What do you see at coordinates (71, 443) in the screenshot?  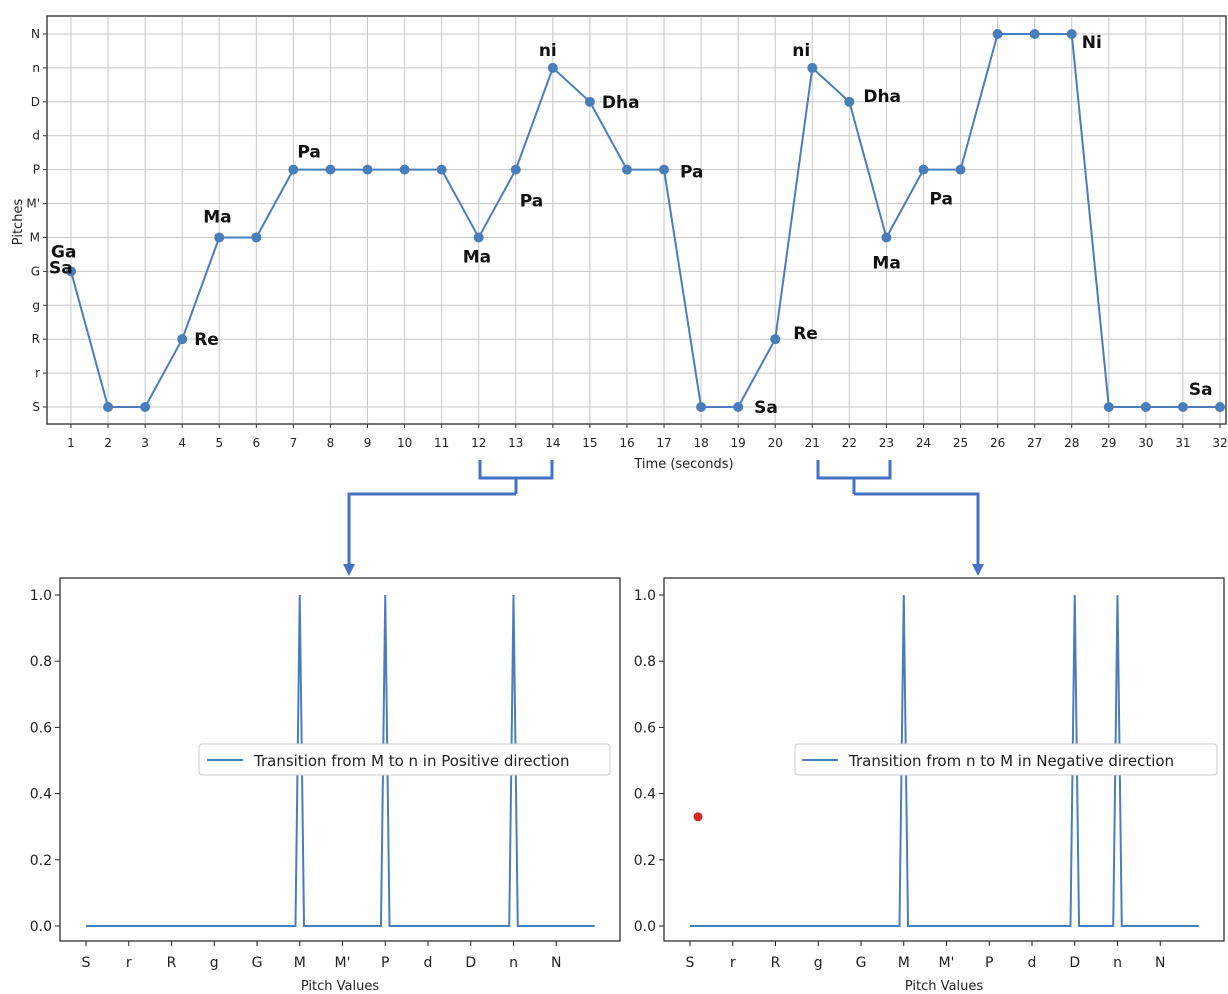 I see `top-x-tick-label: 1` at bounding box center [71, 443].